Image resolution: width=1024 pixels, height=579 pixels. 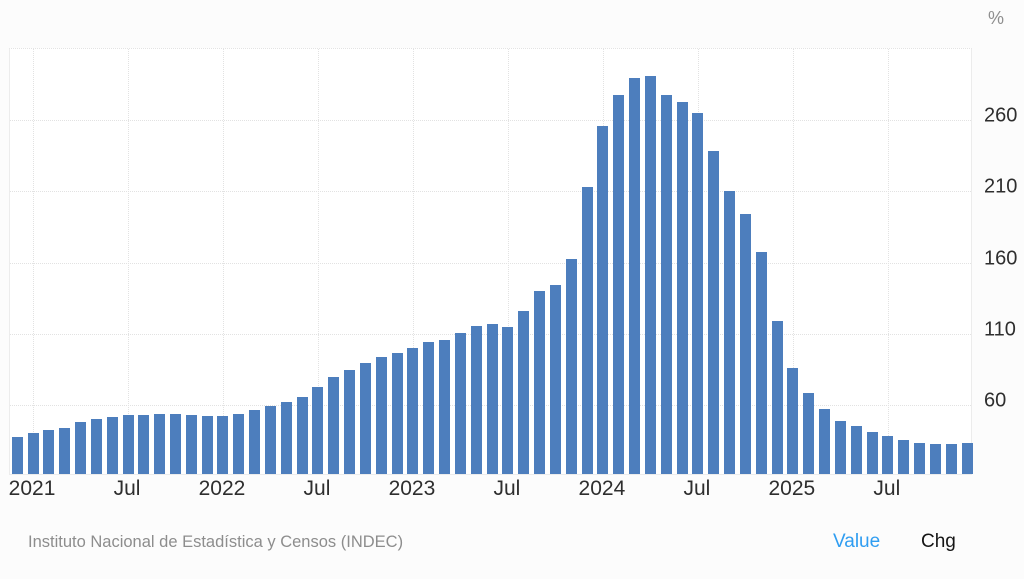 I want to click on chg-tab: Chg, so click(x=938, y=541).